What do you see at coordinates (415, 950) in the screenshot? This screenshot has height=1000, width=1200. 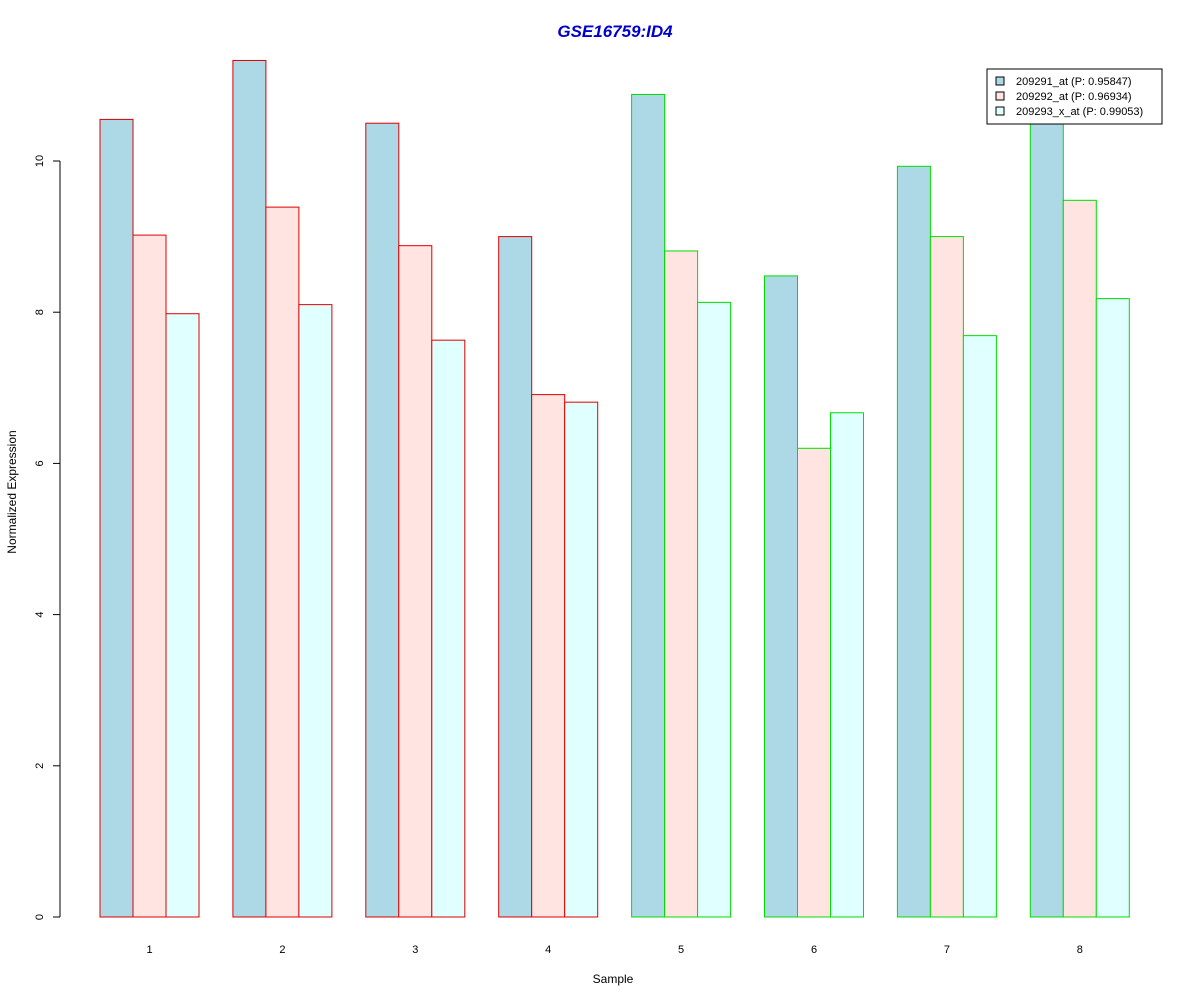 I see `x-tick-label: 3` at bounding box center [415, 950].